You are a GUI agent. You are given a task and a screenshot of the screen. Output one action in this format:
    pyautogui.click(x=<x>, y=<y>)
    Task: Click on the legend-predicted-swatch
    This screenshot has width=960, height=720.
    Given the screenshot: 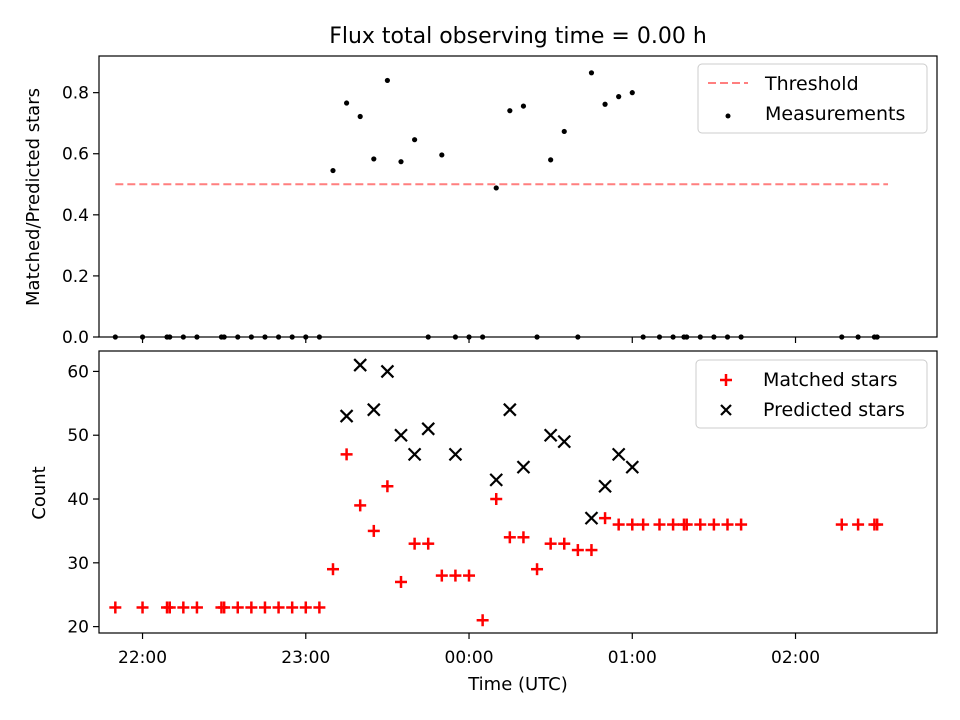 What is the action you would take?
    pyautogui.click(x=726, y=410)
    